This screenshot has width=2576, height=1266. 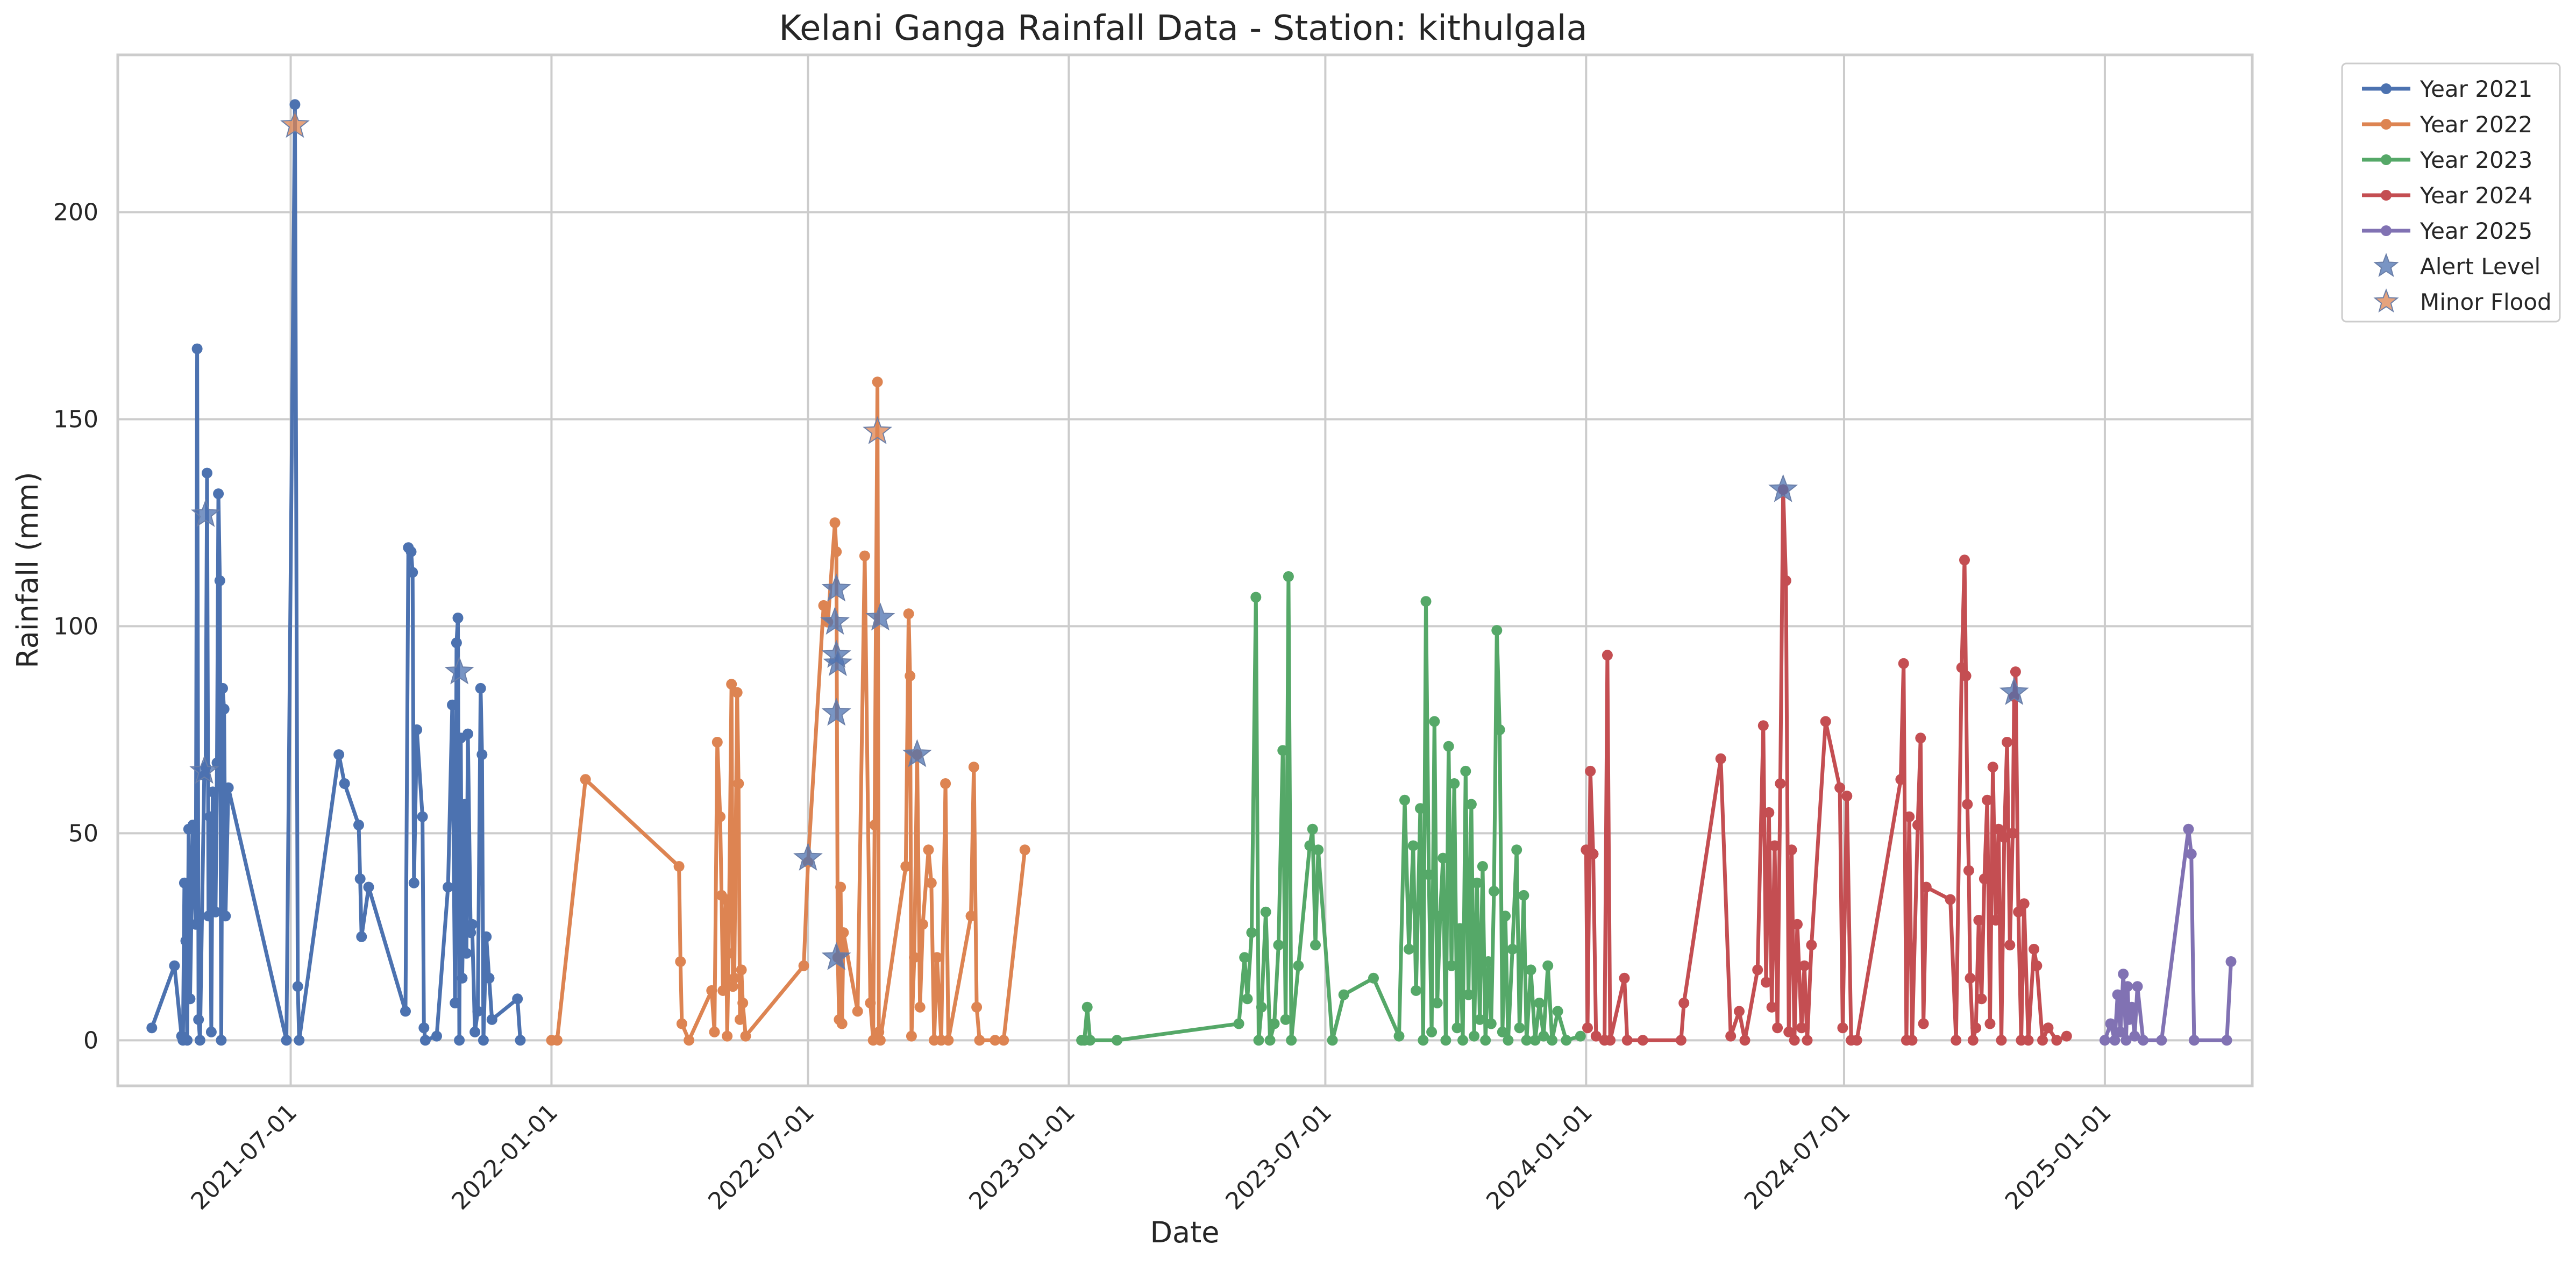 What do you see at coordinates (2168, 934) in the screenshot?
I see `series-line` at bounding box center [2168, 934].